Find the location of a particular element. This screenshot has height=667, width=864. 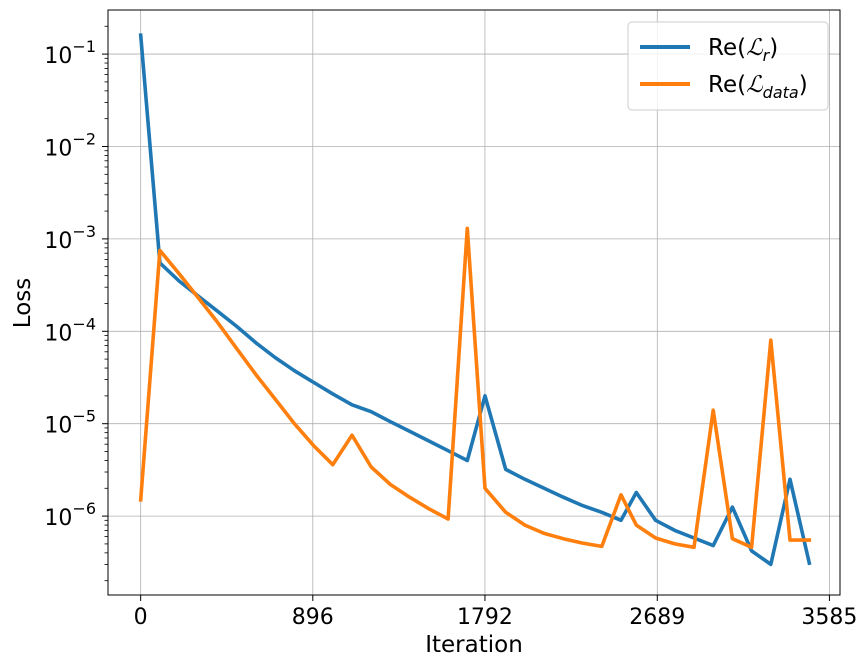

x-axis-label: Iteration is located at coordinates (474, 645).